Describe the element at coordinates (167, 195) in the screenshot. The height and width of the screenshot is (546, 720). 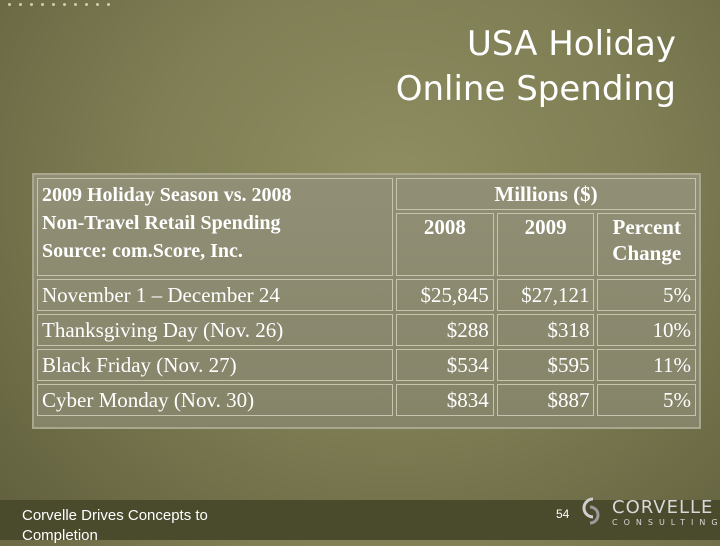
I see `caption-line: 2009 Holiday Season vs. 2008` at that location.